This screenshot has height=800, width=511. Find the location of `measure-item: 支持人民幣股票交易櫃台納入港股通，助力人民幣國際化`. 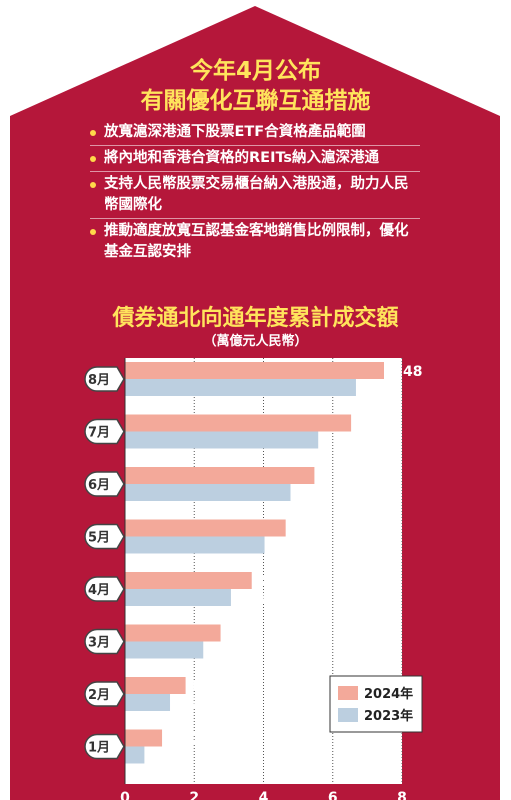

measure-item: 支持人民幣股票交易櫃台納入港股通，助力人民幣國際化 is located at coordinates (255, 195).